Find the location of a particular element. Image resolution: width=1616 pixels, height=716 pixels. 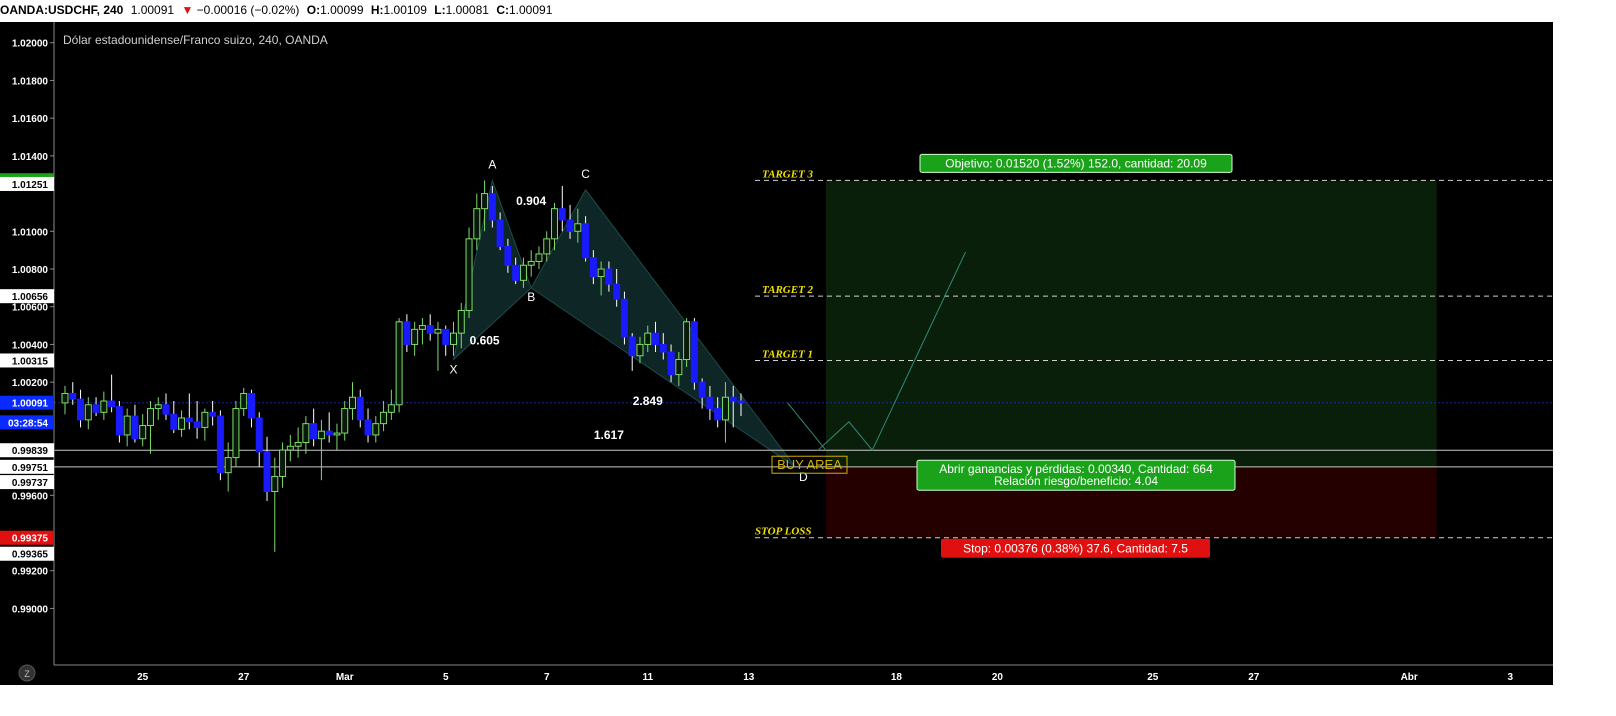

bottom-margin is located at coordinates (808, 700).